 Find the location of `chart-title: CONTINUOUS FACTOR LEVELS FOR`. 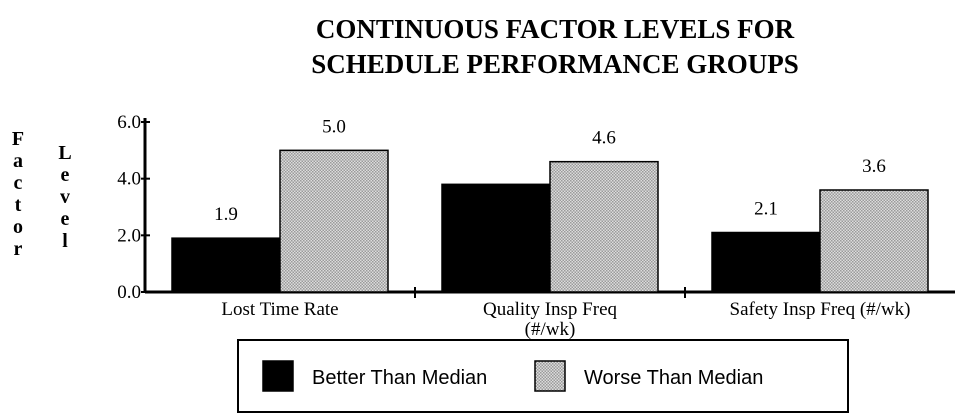

chart-title: CONTINUOUS FACTOR LEVELS FOR is located at coordinates (555, 29).